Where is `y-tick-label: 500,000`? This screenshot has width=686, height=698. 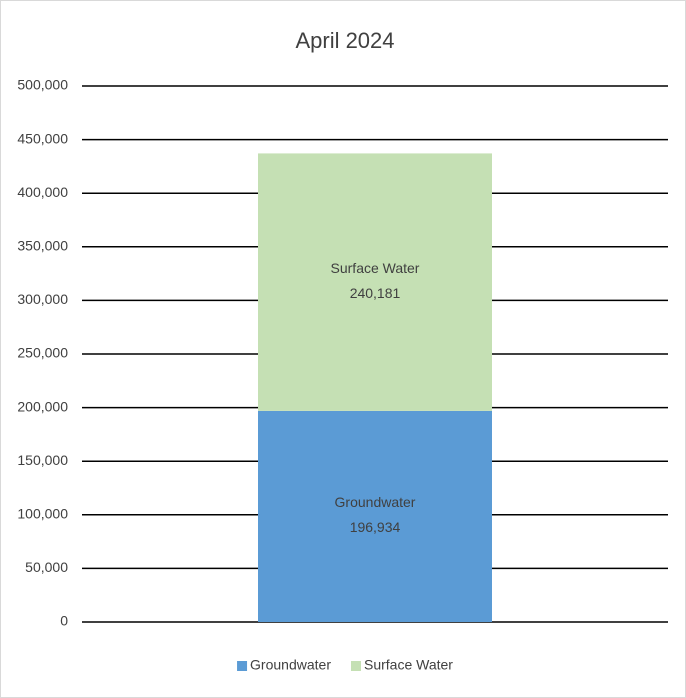 y-tick-label: 500,000 is located at coordinates (42, 85).